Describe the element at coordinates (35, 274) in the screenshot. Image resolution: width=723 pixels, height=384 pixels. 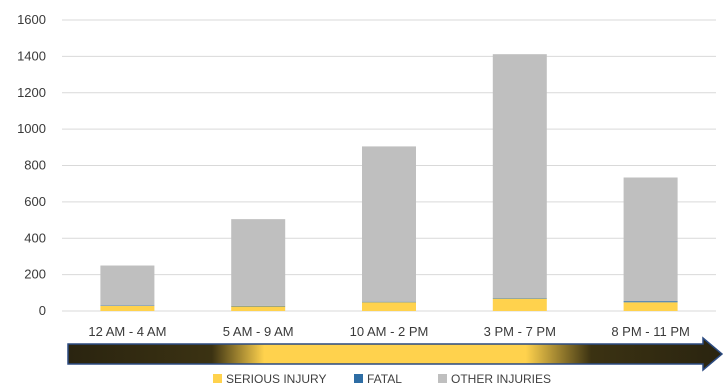
I see `y-tick-label: 200` at that location.